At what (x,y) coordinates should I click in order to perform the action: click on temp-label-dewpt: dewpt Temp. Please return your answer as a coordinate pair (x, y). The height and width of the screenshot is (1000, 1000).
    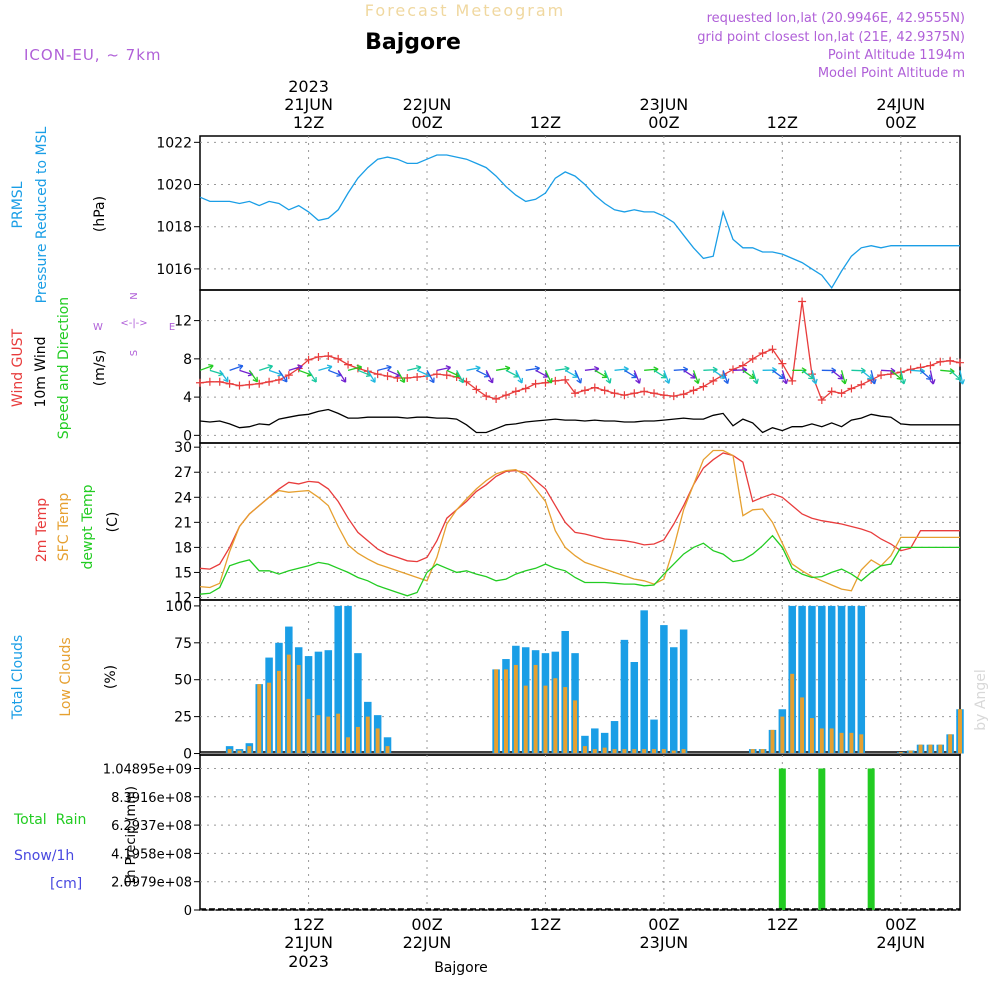
    Looking at the image, I should click on (88, 526).